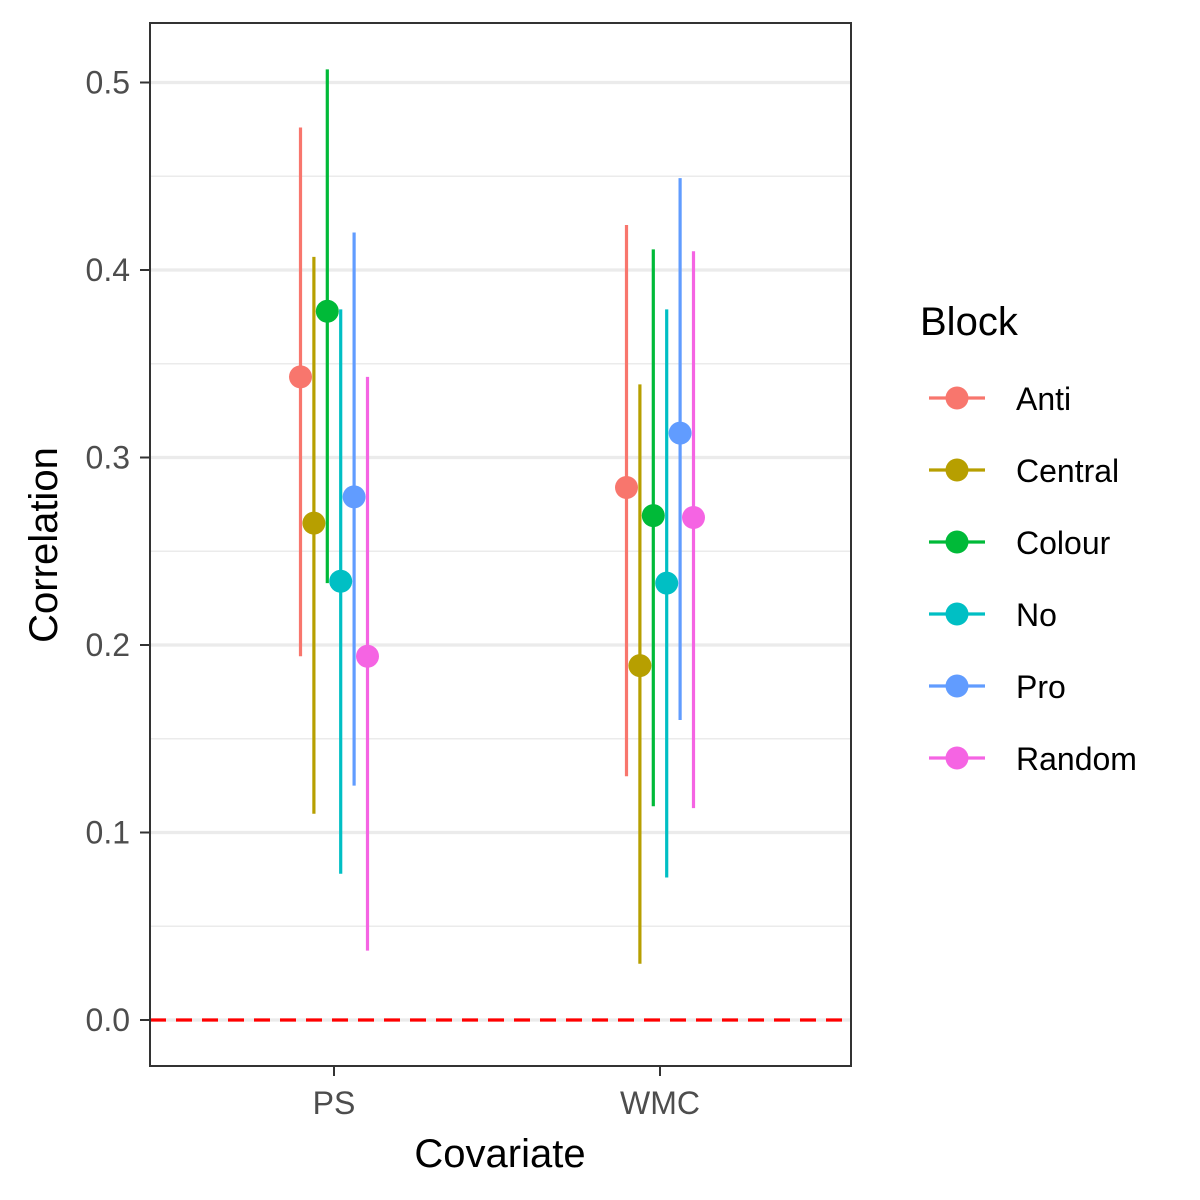 This screenshot has width=1200, height=1200. Describe the element at coordinates (660, 1103) in the screenshot. I see `x-tick-label: WMC` at that location.